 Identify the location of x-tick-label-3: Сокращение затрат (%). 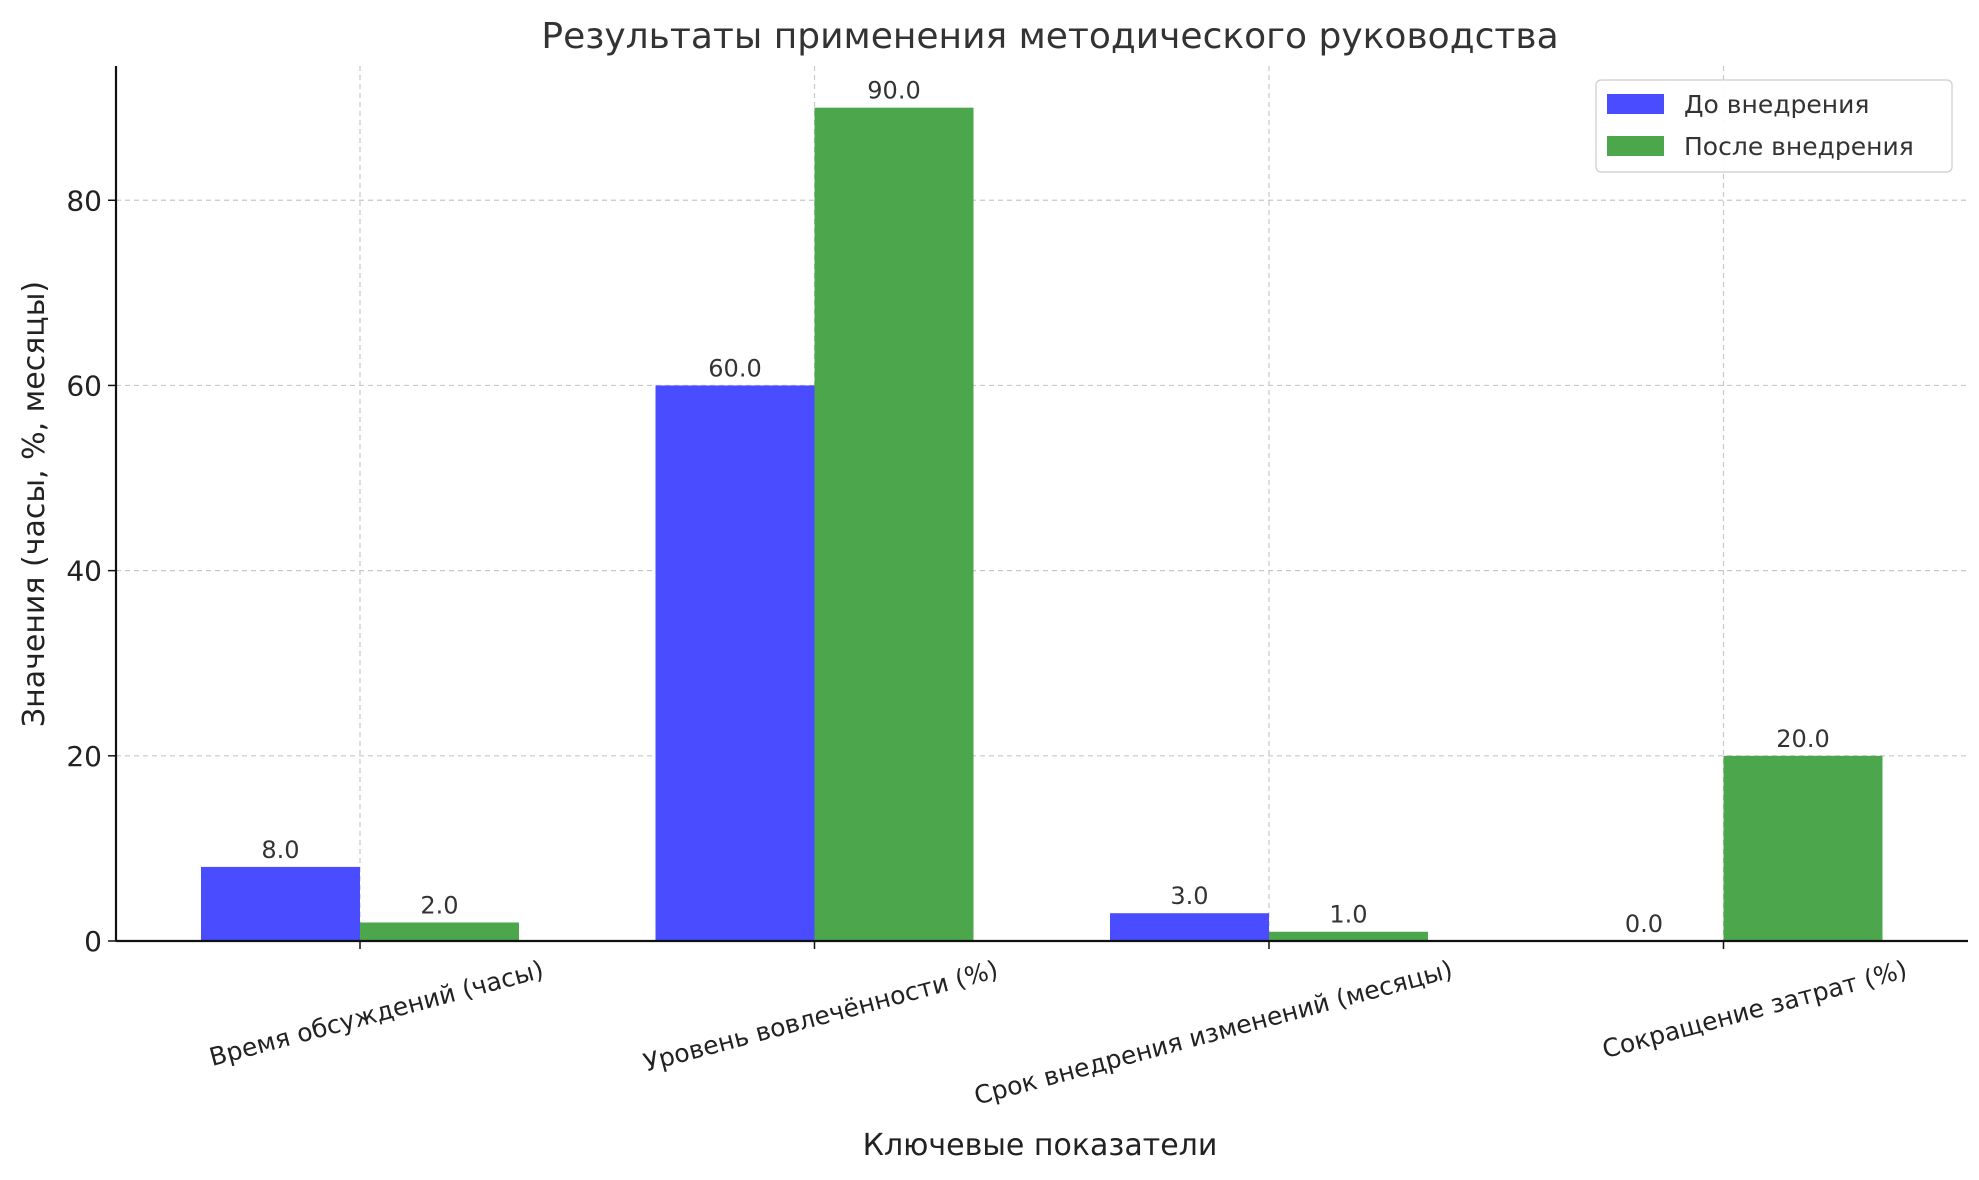
(1754, 1009).